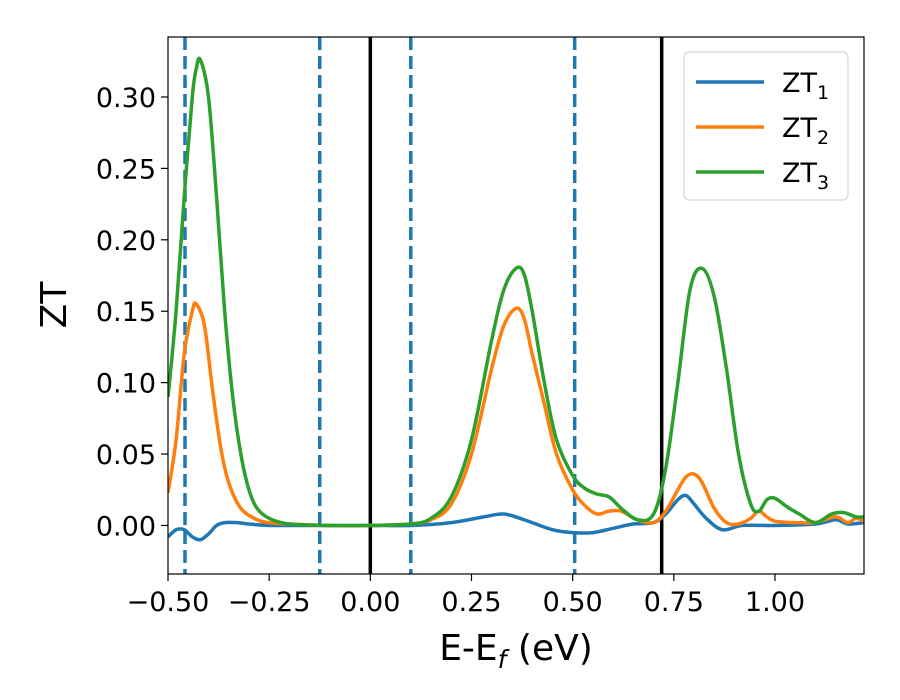 The height and width of the screenshot is (700, 900). I want to click on y-tick-label: 0.20, so click(126, 241).